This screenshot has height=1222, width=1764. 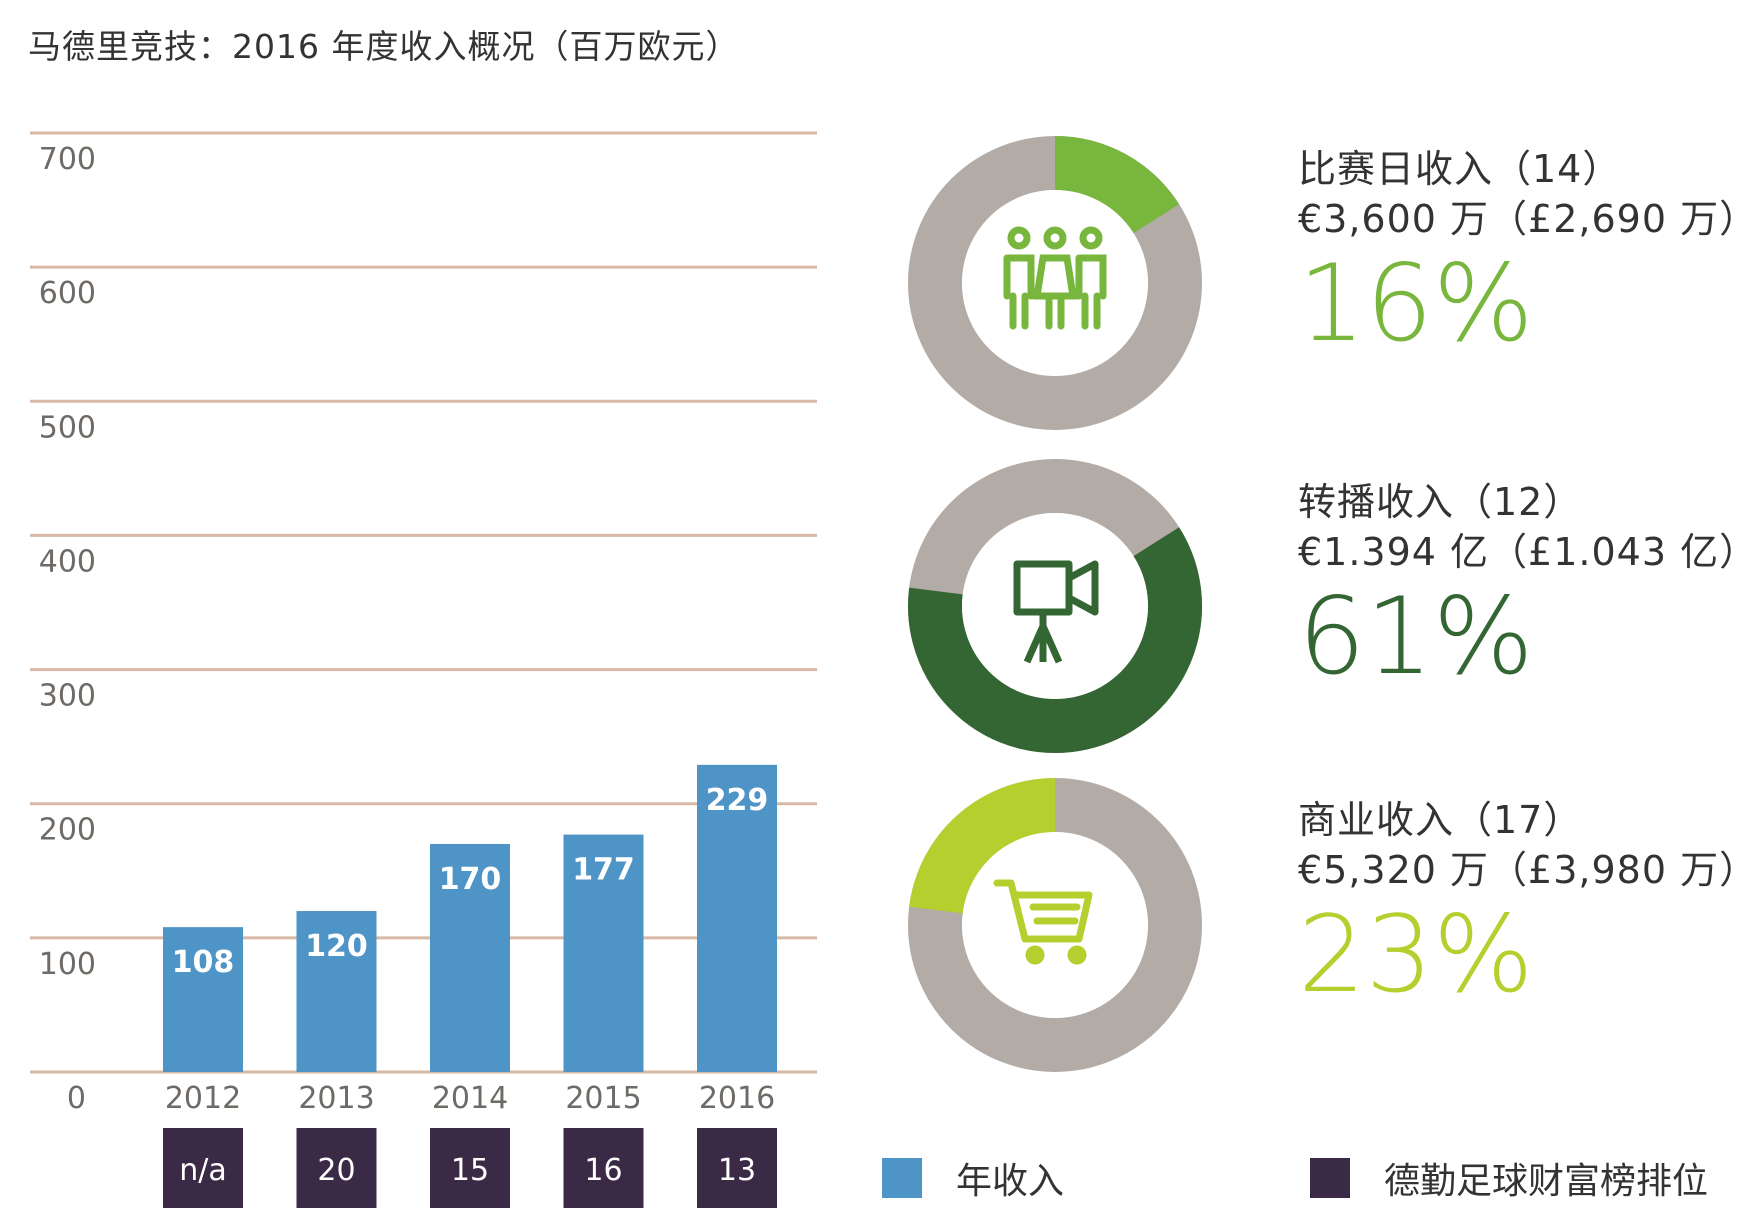 What do you see at coordinates (1330, 1178) in the screenshot?
I see `legend-swatch-rank` at bounding box center [1330, 1178].